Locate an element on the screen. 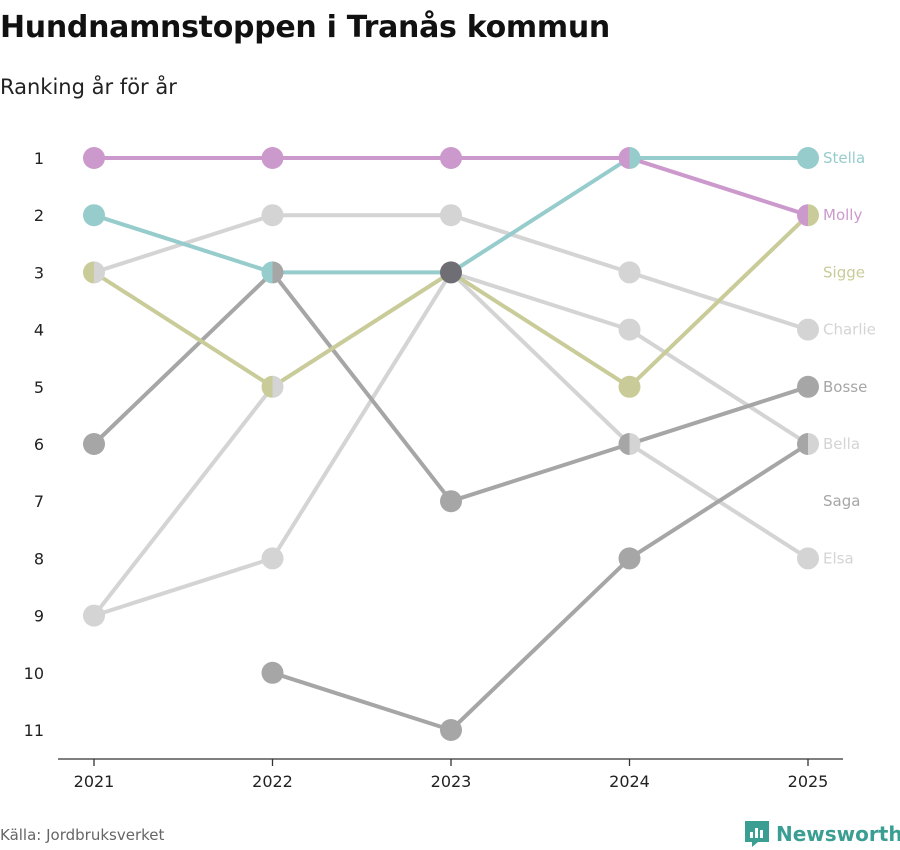 The image size is (900, 850). end-label-bosse: Bosse is located at coordinates (845, 387).